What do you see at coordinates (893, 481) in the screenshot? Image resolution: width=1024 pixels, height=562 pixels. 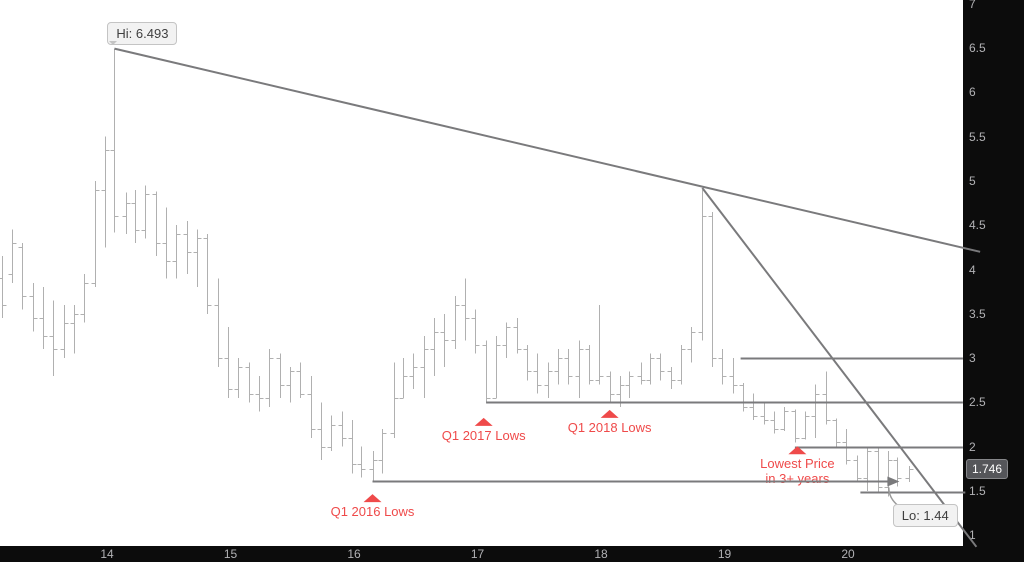 I see `ray-arrowhead-icon` at bounding box center [893, 481].